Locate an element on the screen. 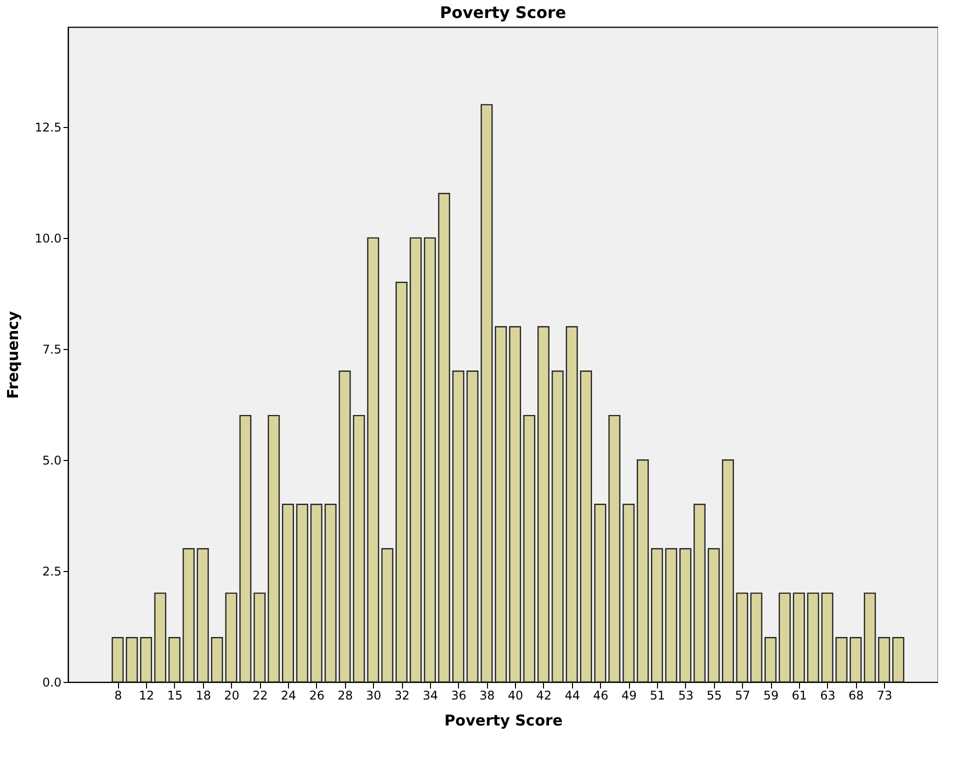 This screenshot has width=980, height=778. x-tick-label: 20 is located at coordinates (232, 695).